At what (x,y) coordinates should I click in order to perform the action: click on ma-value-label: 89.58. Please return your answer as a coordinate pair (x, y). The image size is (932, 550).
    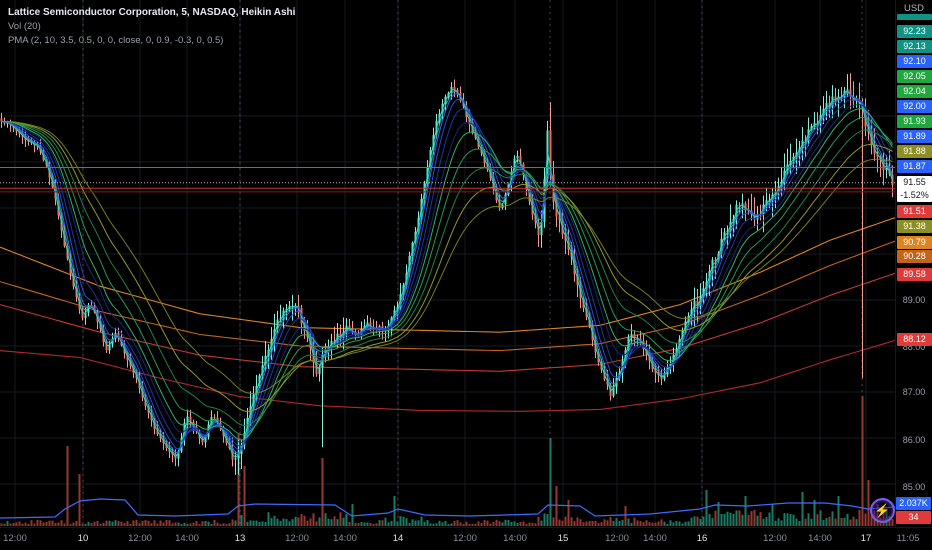
    Looking at the image, I should click on (914, 274).